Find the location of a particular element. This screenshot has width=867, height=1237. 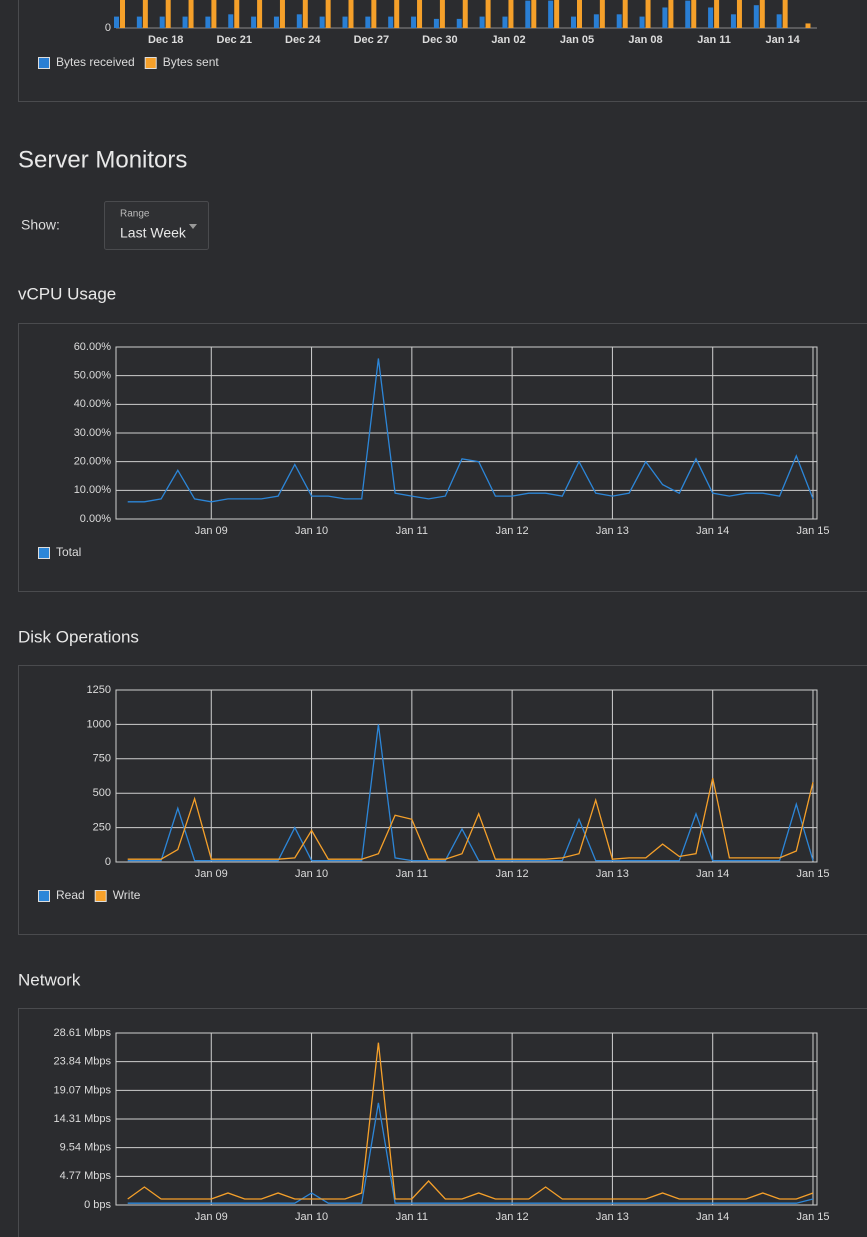

legend-label: Bytes received is located at coordinates (95, 62).